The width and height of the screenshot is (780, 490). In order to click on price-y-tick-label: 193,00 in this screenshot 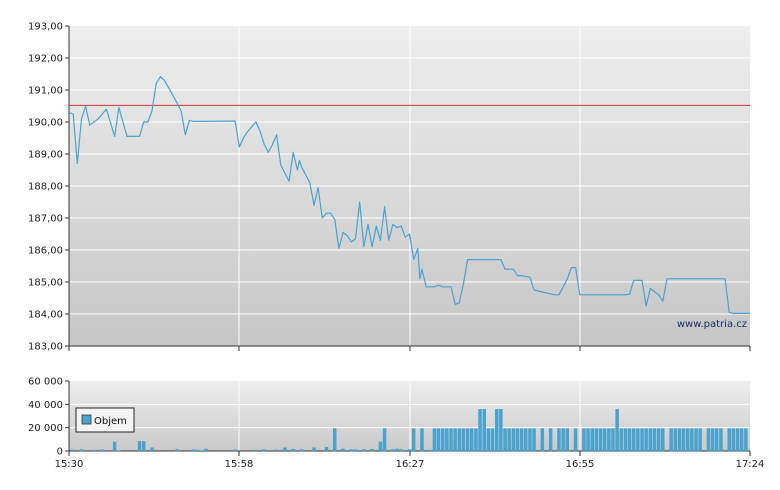, I will do `click(45, 27)`.